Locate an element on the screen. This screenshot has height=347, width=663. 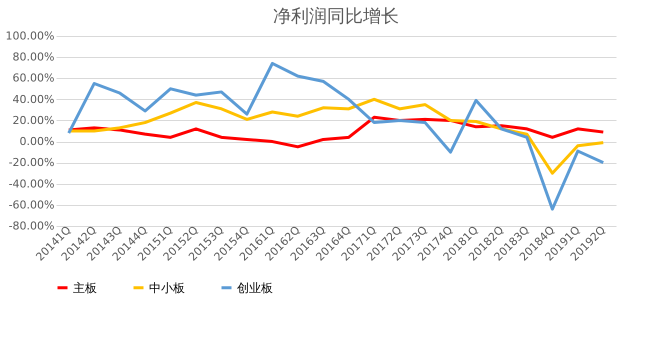
legend-label: 主板 is located at coordinates (85, 287).